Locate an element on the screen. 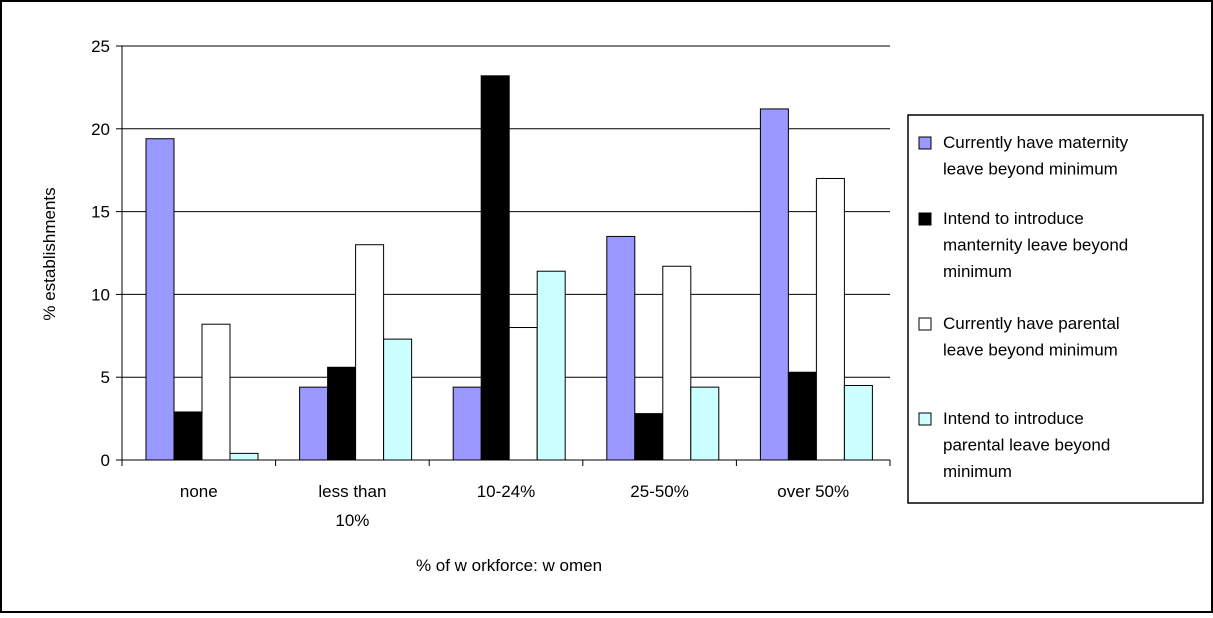 The width and height of the screenshot is (1213, 618). y-tick-label: 15 is located at coordinates (100, 212).